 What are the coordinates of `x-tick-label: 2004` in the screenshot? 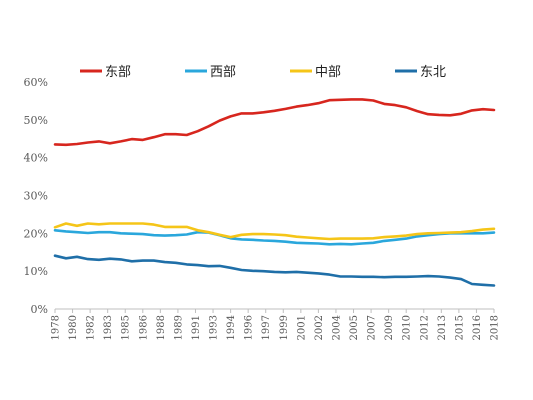 It's located at (336, 327).